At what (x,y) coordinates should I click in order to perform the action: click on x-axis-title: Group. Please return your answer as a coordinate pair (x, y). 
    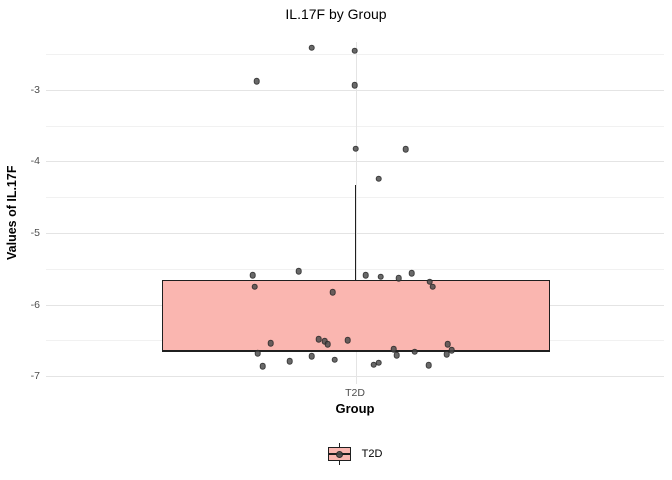
    Looking at the image, I should click on (355, 408).